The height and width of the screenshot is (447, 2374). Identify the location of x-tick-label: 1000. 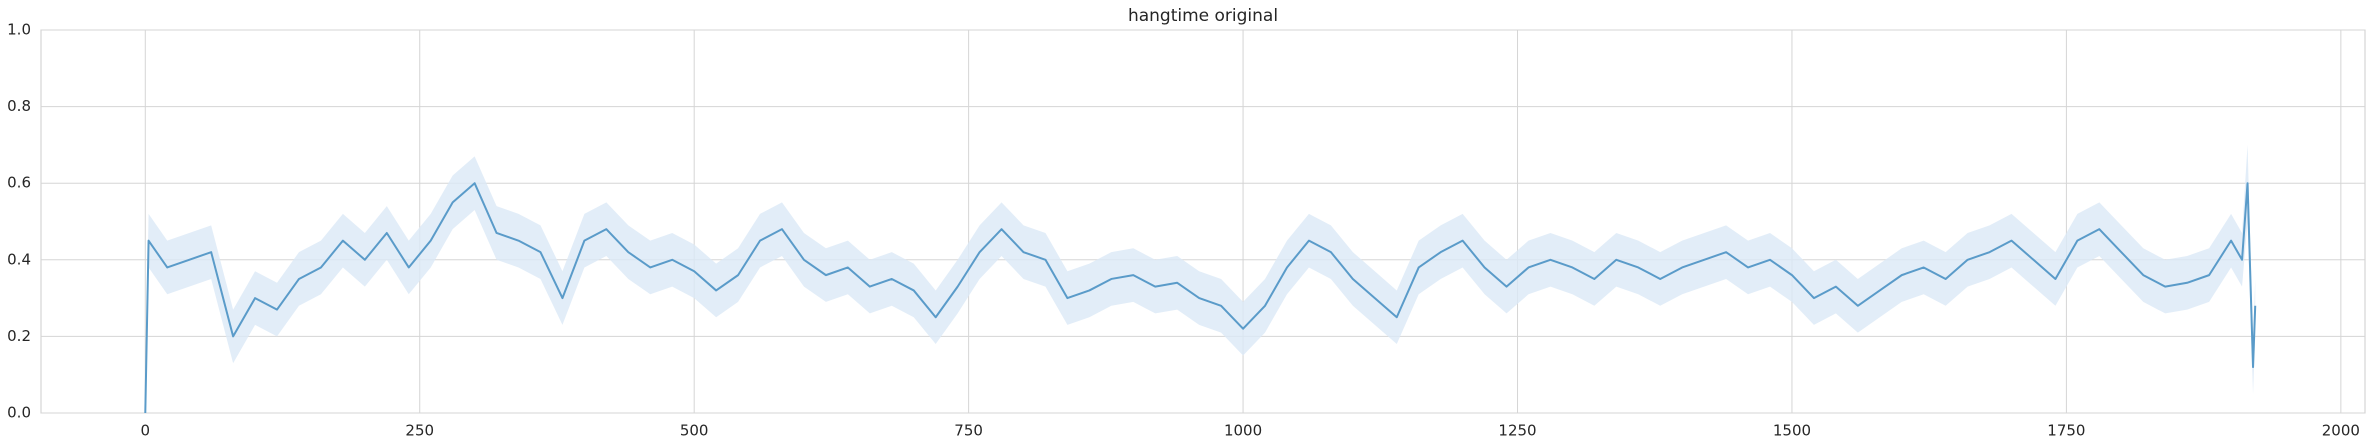
(1243, 431).